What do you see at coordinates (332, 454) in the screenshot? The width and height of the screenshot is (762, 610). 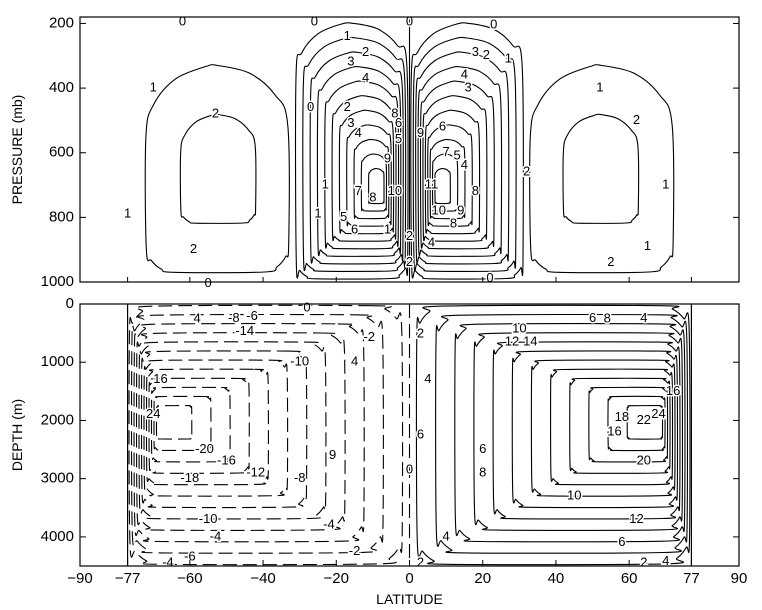 I see `bottom-contour-label: 9` at bounding box center [332, 454].